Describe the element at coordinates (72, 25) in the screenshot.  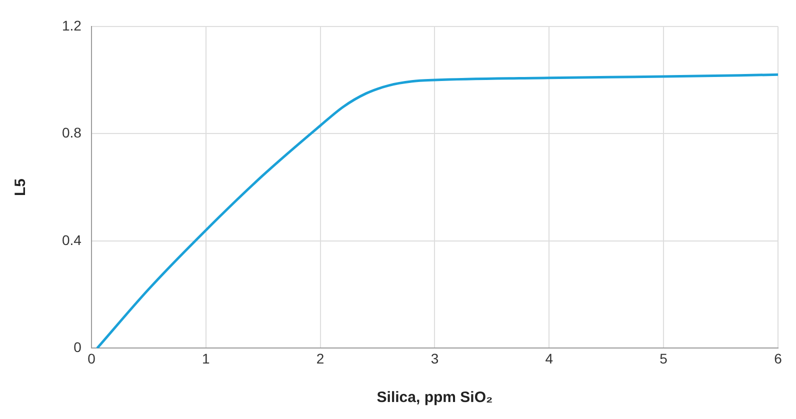
I see `y-tick-label: 1.2` at that location.